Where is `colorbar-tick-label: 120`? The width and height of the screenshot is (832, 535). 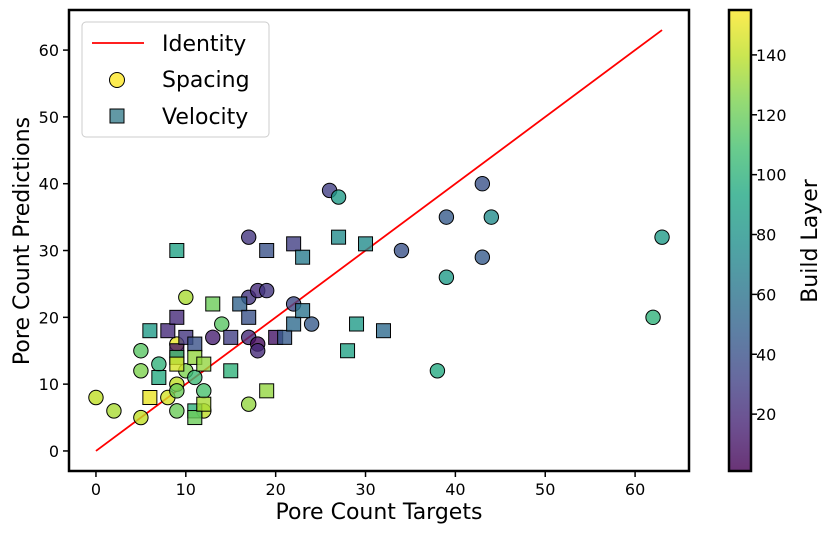 colorbar-tick-label: 120 is located at coordinates (771, 115).